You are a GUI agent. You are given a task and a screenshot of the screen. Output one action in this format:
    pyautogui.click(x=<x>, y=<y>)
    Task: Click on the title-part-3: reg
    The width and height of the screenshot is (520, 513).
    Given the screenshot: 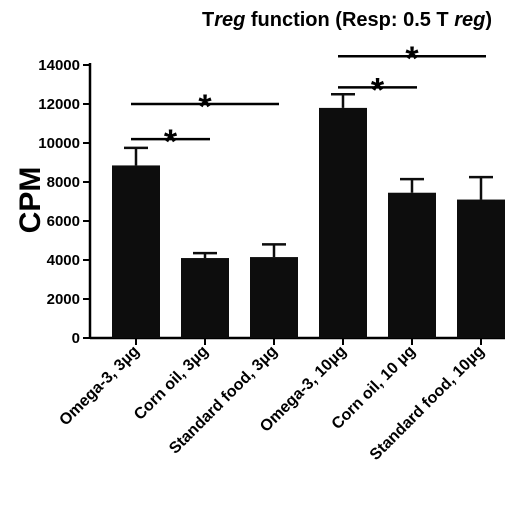 What is the action you would take?
    pyautogui.click(x=469, y=20)
    